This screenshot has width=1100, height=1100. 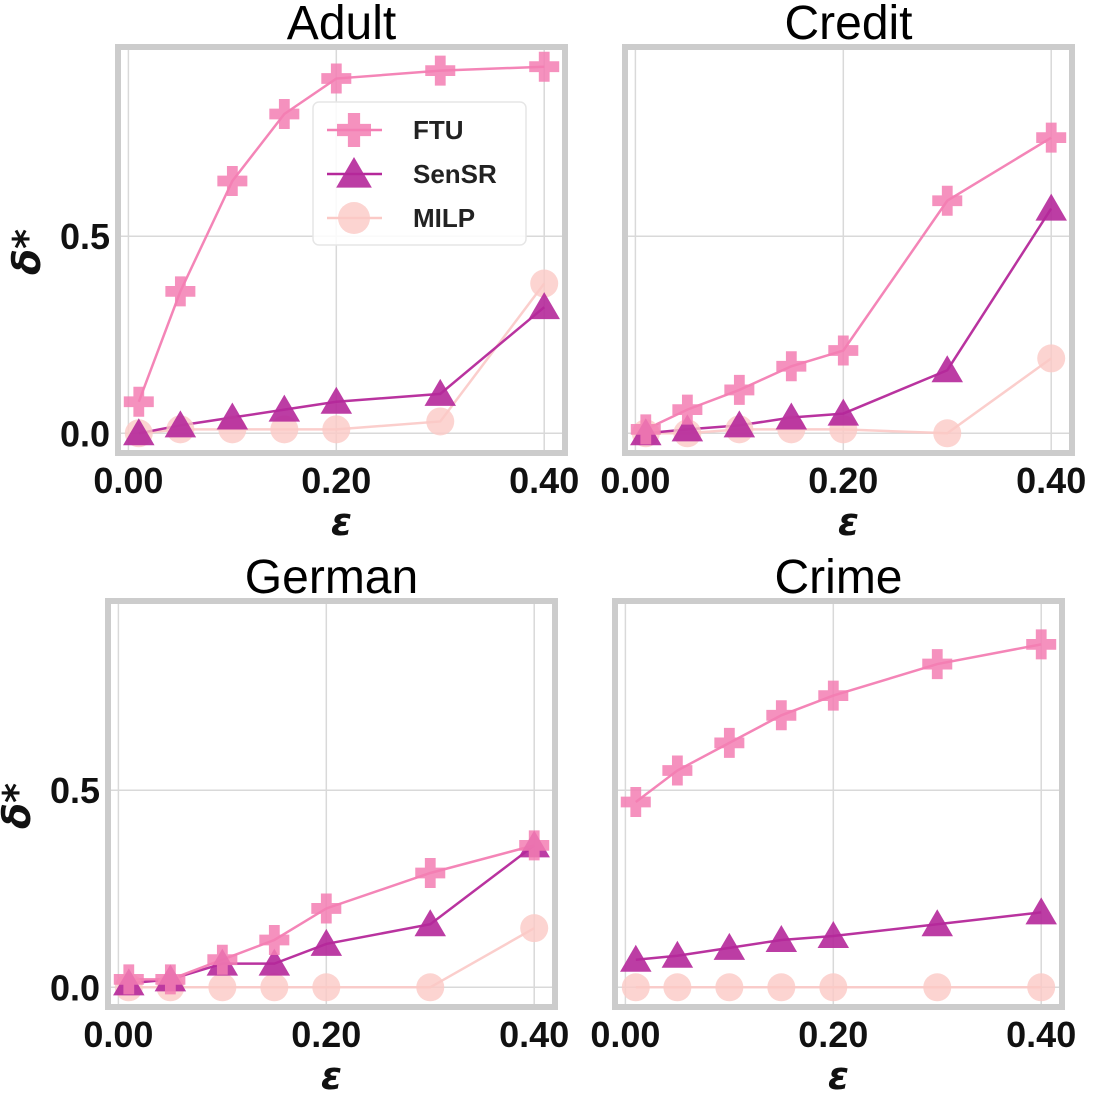 What do you see at coordinates (341, 25) in the screenshot?
I see `chart-title: Adult` at bounding box center [341, 25].